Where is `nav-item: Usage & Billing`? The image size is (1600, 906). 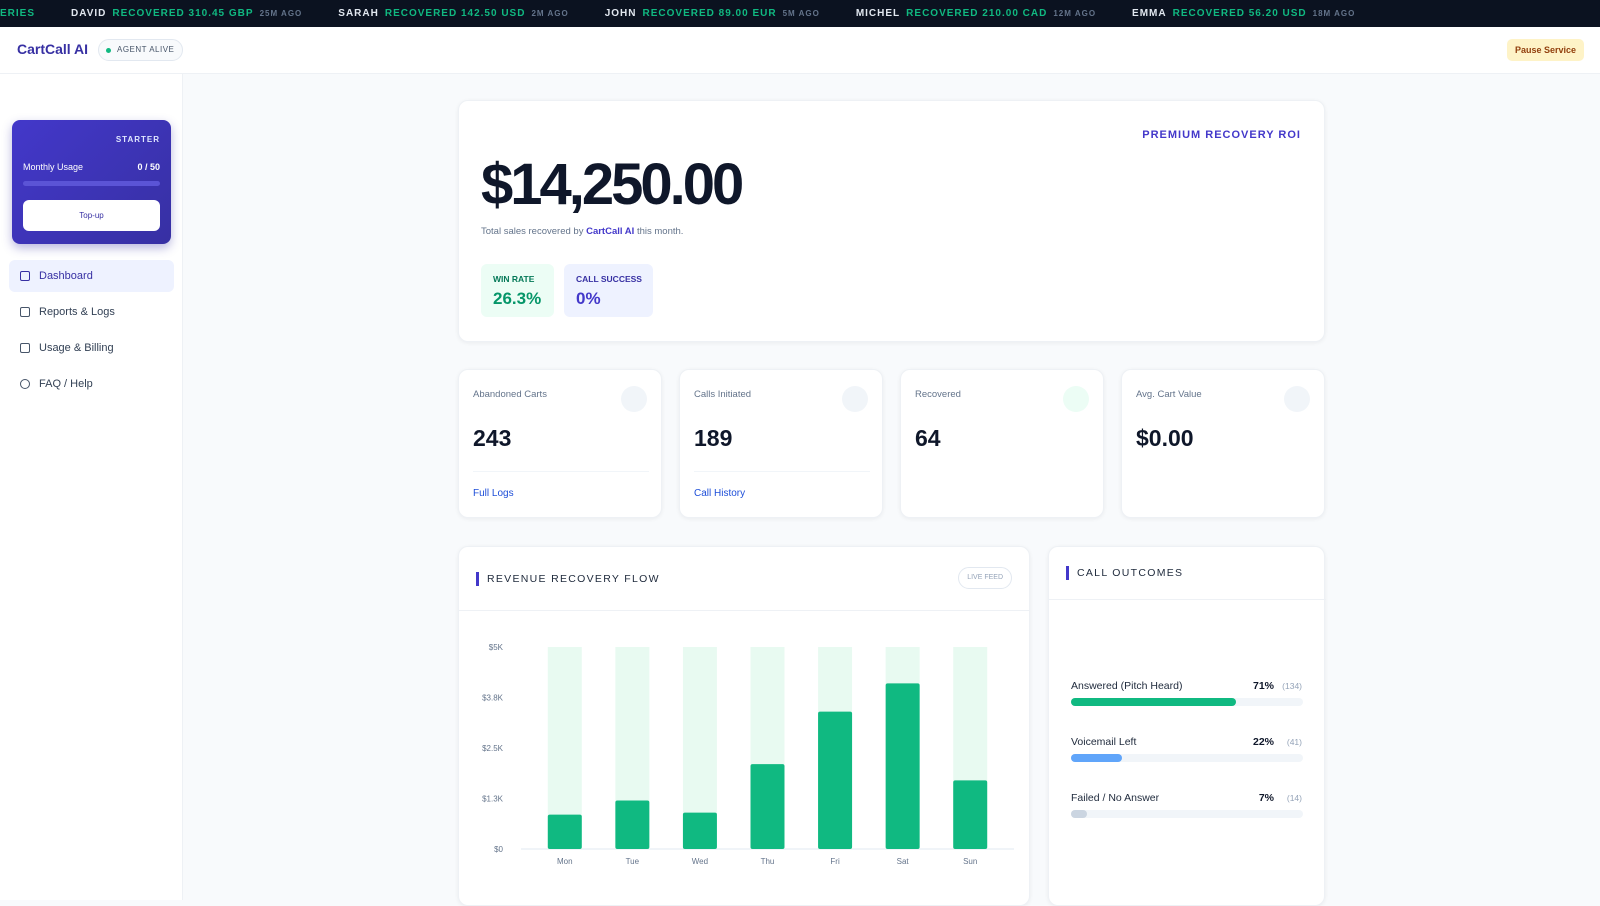
nav-item: Usage & Billing is located at coordinates (91, 348).